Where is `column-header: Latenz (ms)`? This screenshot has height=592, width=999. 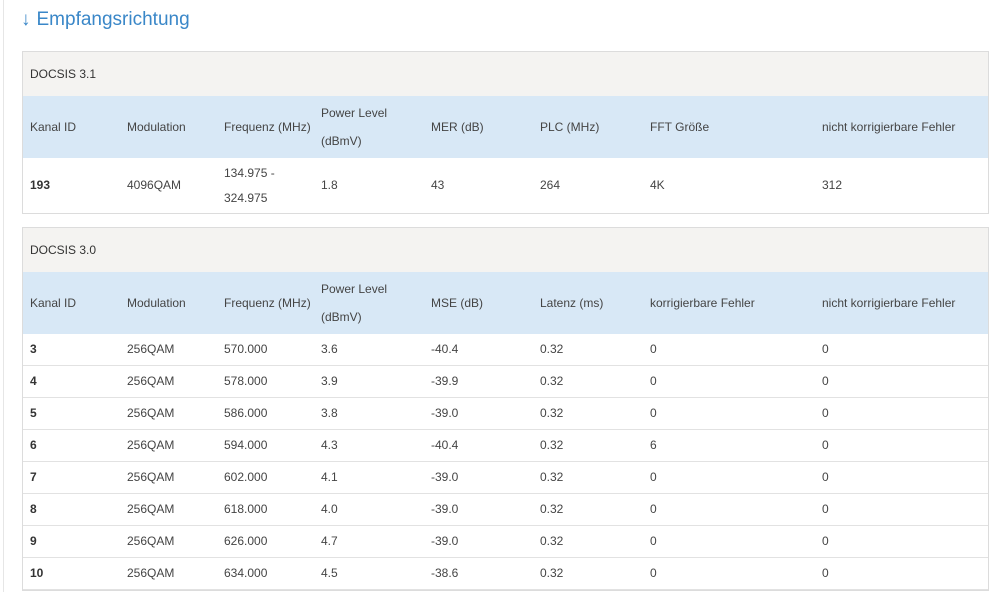
column-header: Latenz (ms) is located at coordinates (588, 303).